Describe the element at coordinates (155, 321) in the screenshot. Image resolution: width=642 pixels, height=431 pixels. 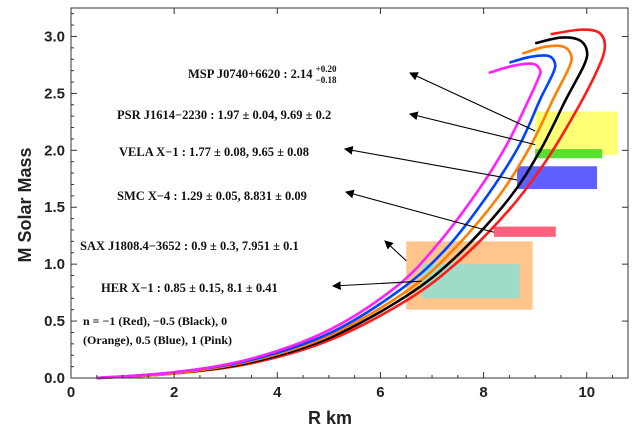
I see `series-note-line-1: n = −1 (Red), −0.5 (Black), 0` at that location.